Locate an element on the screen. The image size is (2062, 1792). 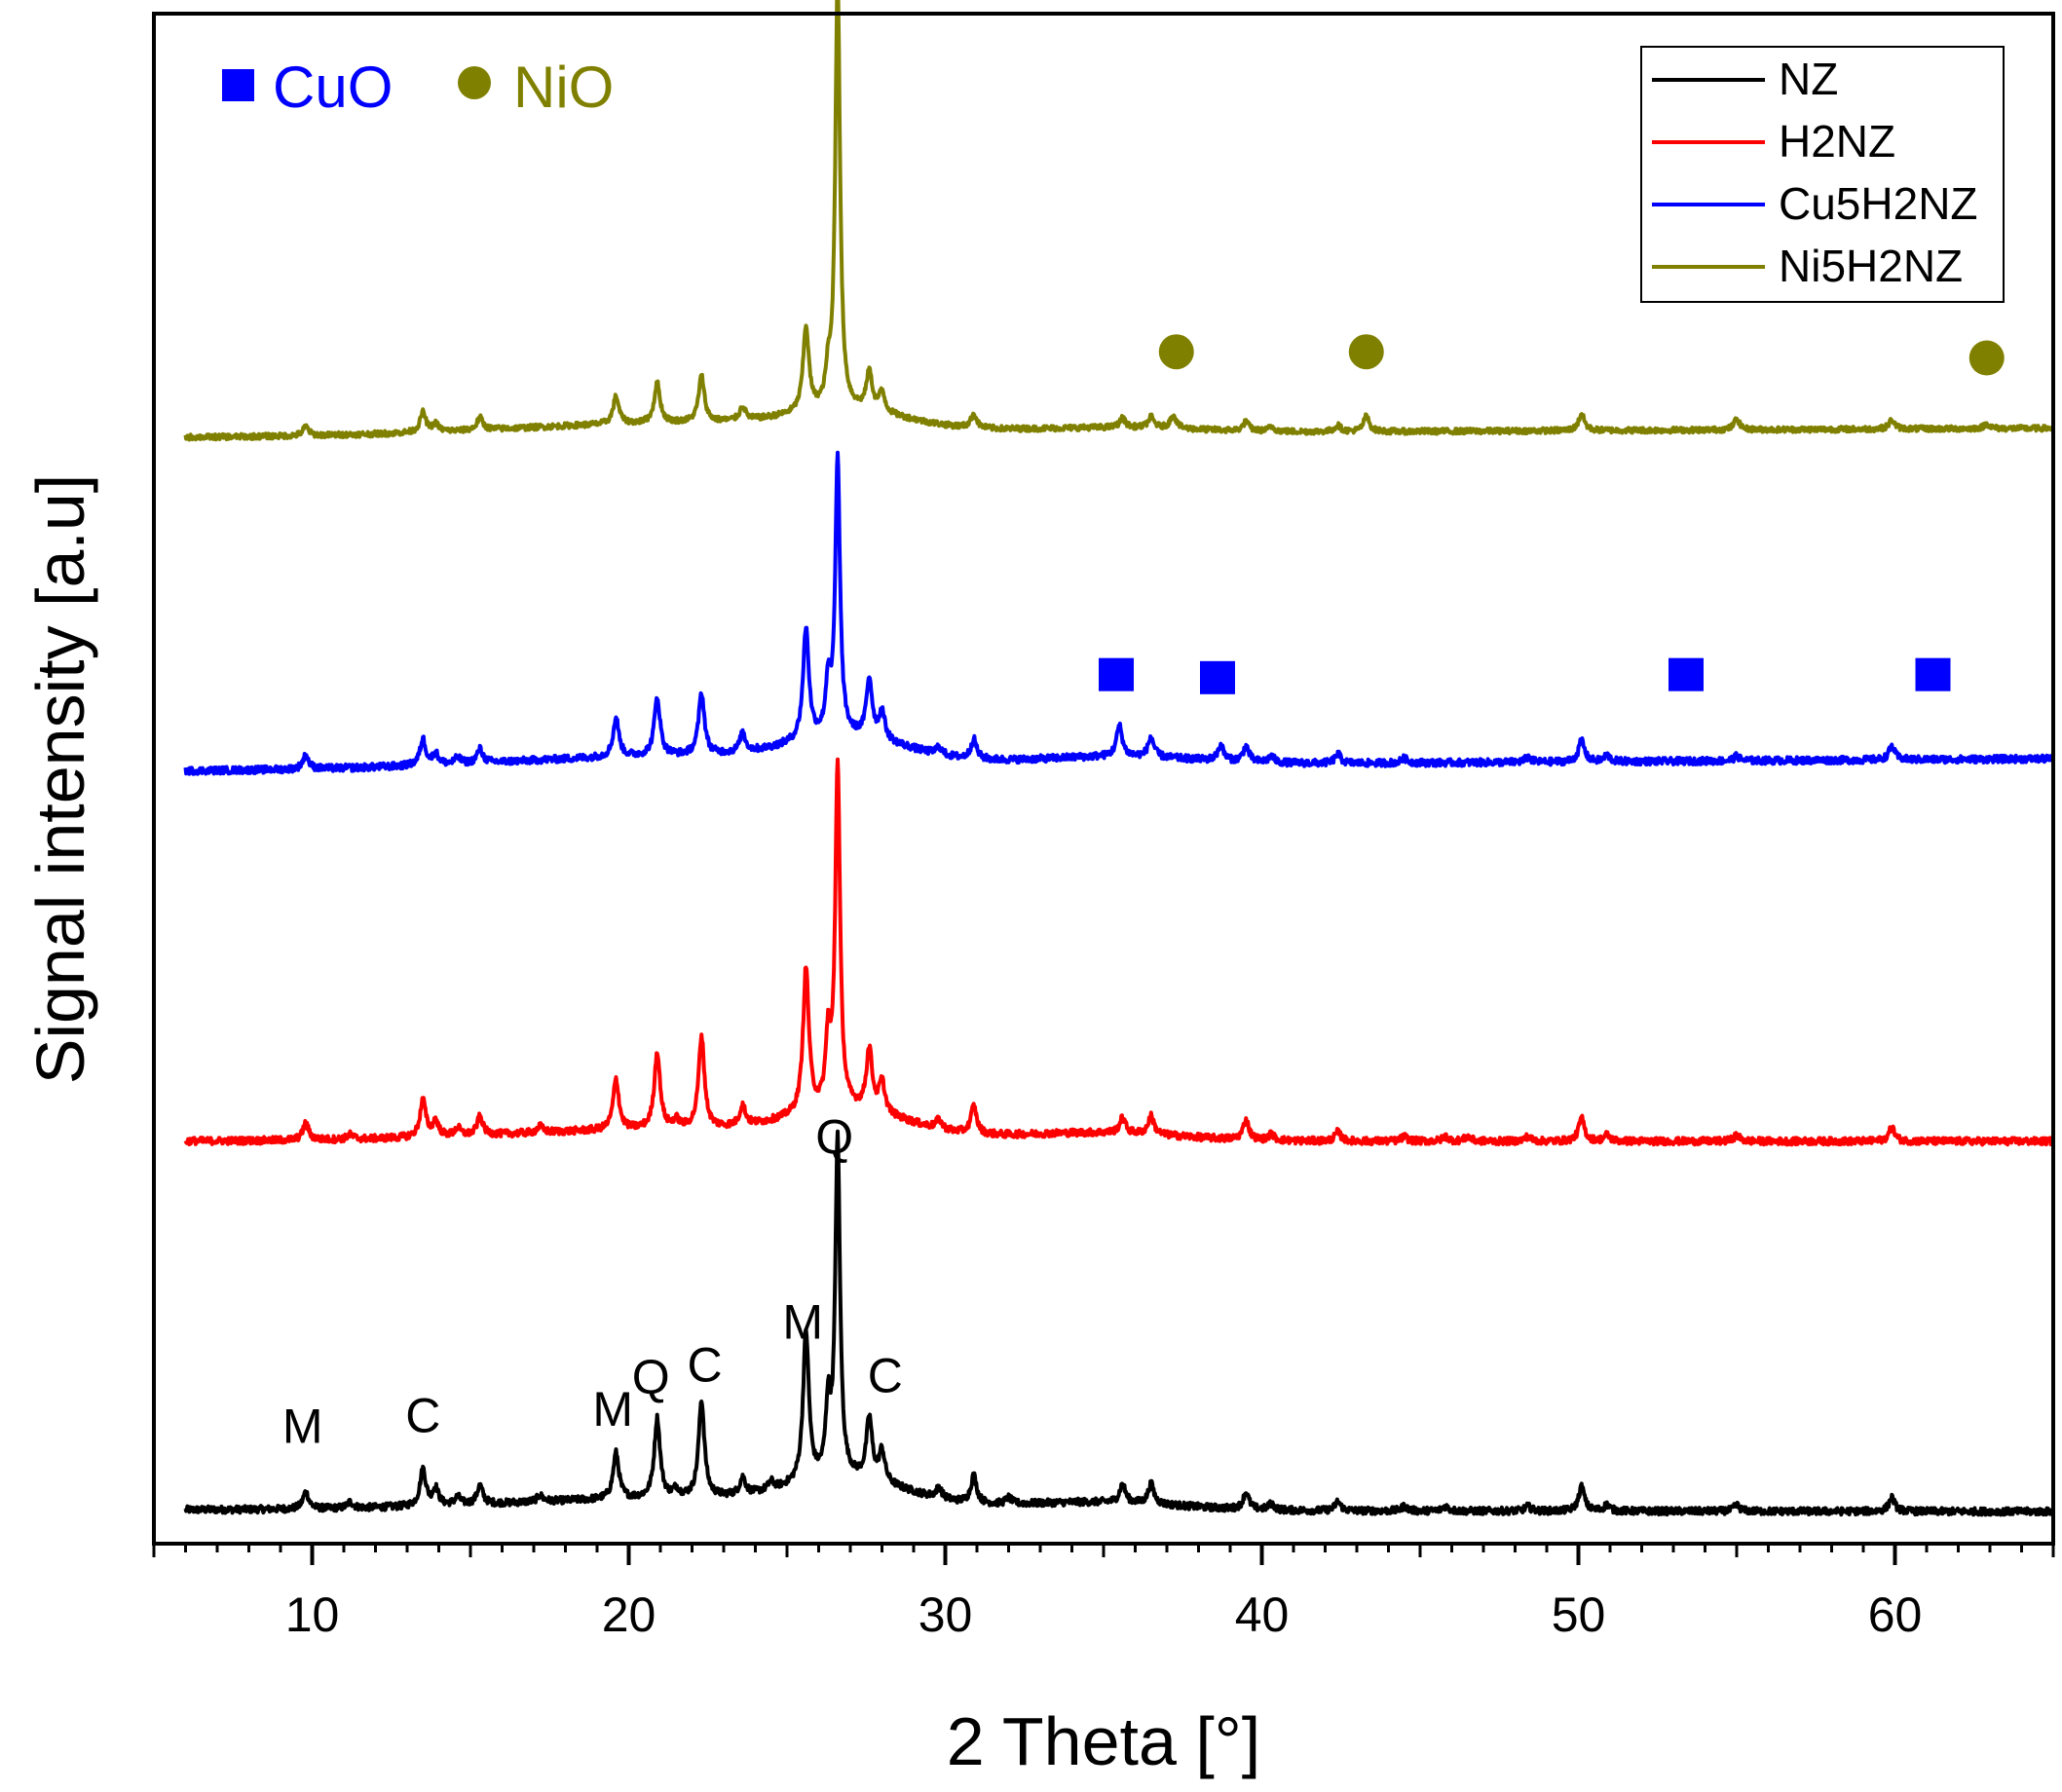
legend: NZ H2NZ Cu5H2NZ Ni5H2NZ is located at coordinates (1823, 174).